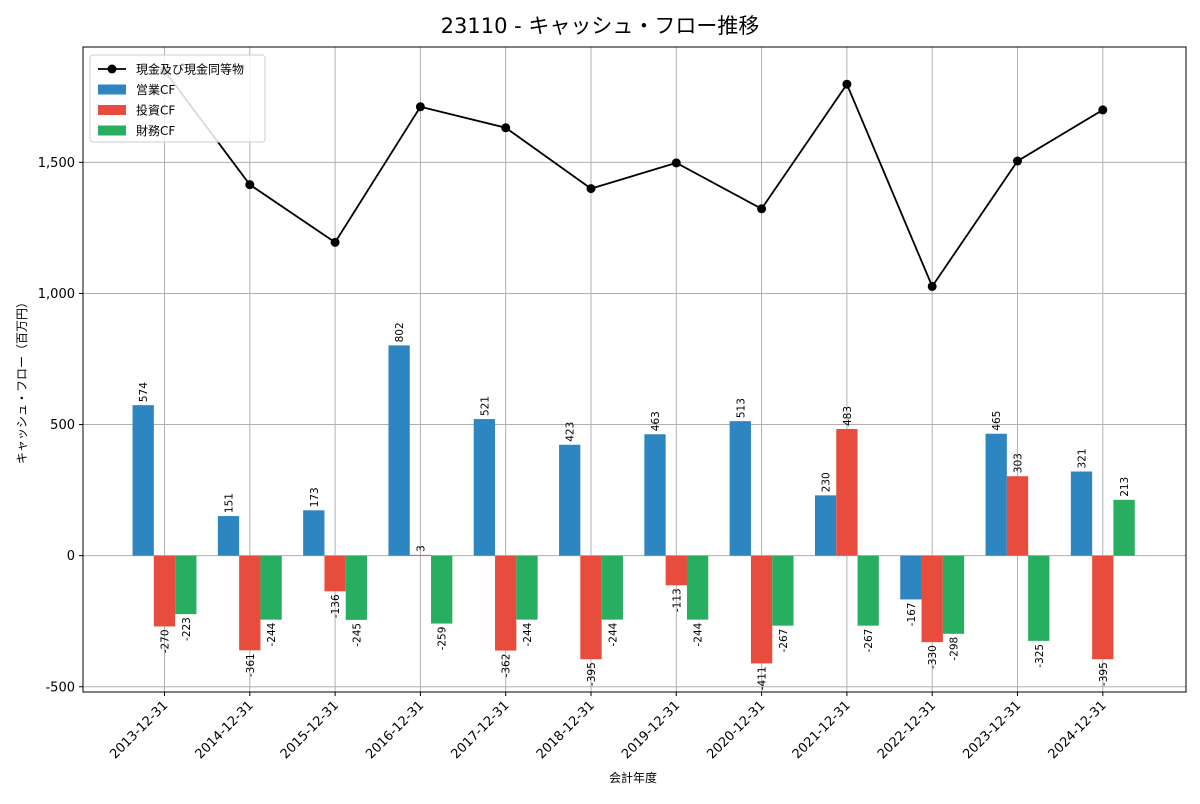 Image resolution: width=1200 pixels, height=804 pixels. I want to click on bar-value-label: -259, so click(443, 639).